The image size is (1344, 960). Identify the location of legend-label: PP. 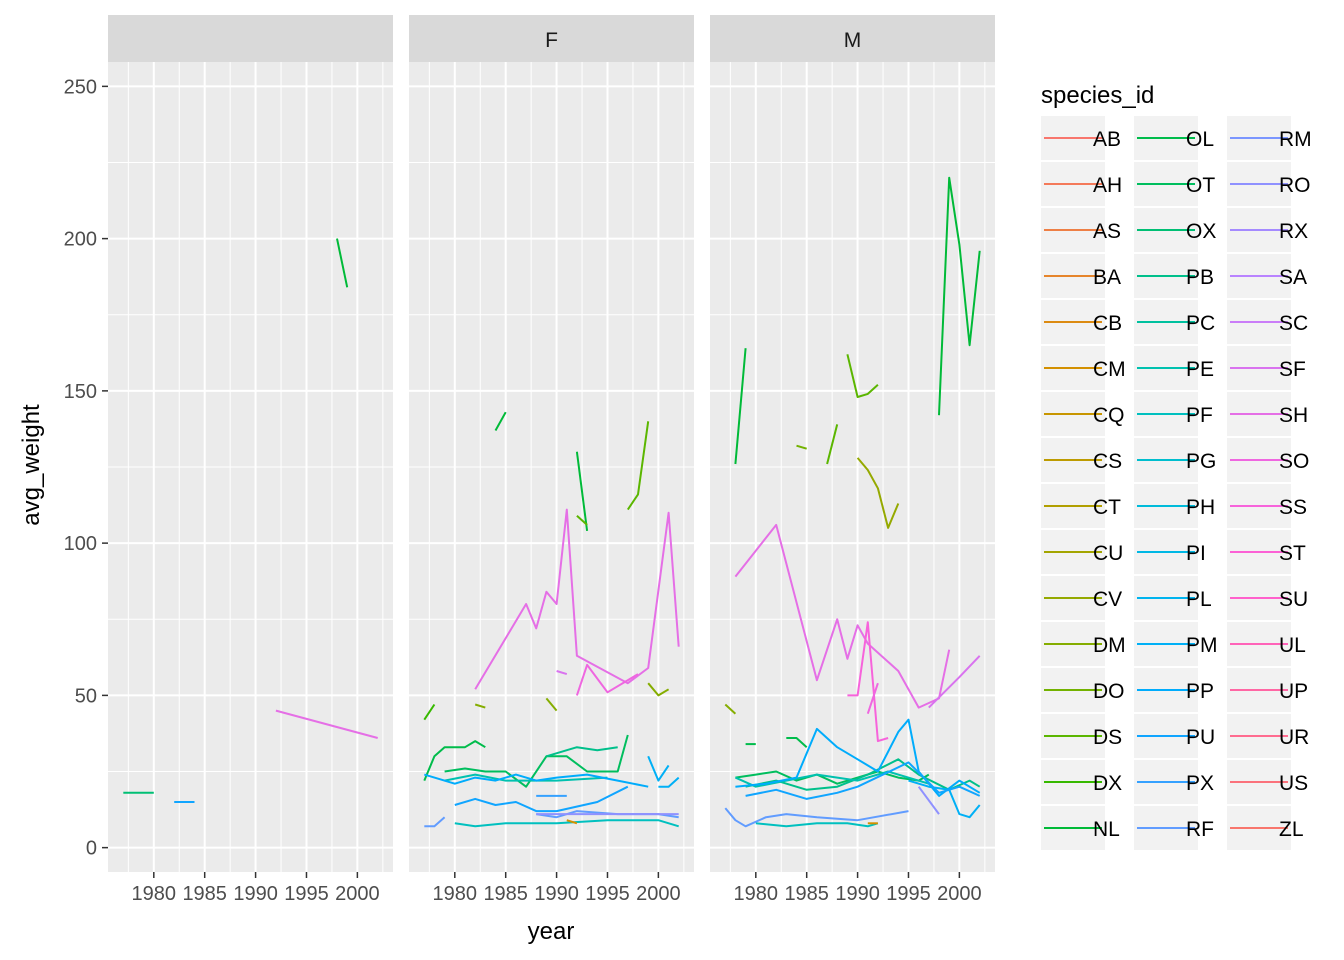
(1200, 691).